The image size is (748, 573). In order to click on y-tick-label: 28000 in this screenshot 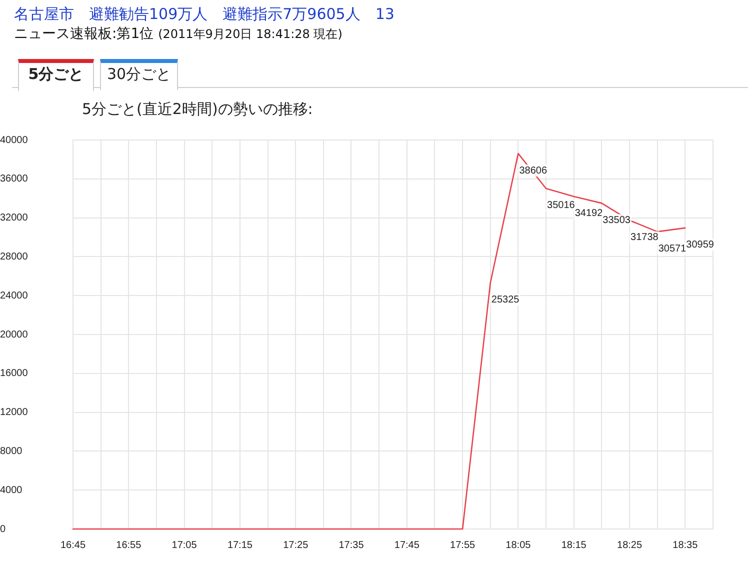, I will do `click(14, 256)`.